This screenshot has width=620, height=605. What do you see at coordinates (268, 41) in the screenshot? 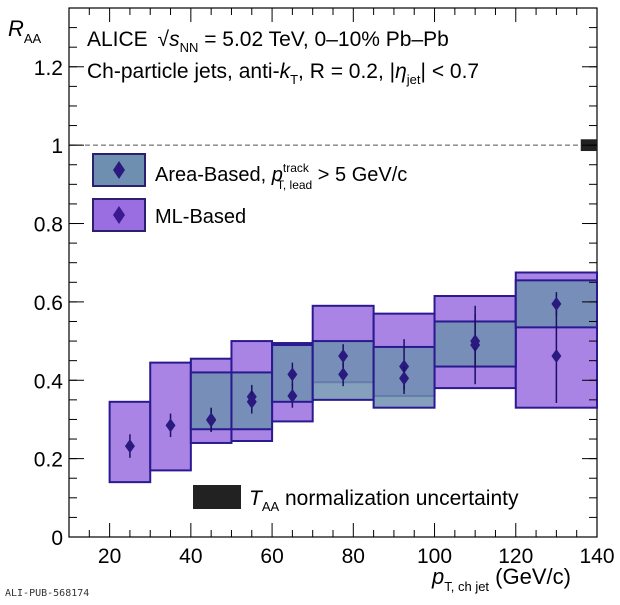
I see `header-line-1: ALICE √sNN = 5.02 TeV, 0–10% Pb–Pb` at bounding box center [268, 41].